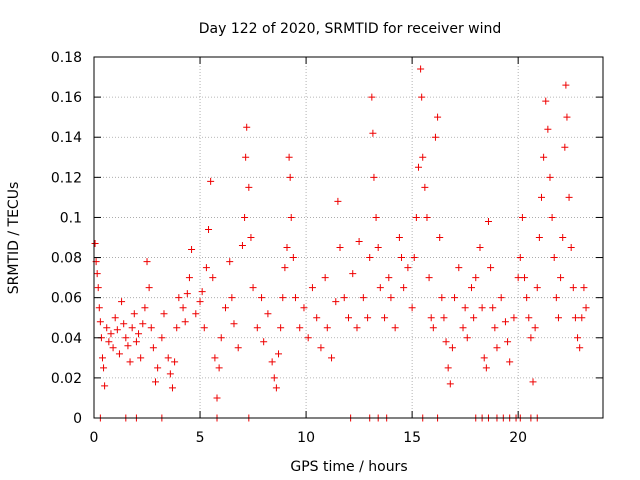  Describe the element at coordinates (66, 339) in the screenshot. I see `y-tick-label: 0.04` at that location.